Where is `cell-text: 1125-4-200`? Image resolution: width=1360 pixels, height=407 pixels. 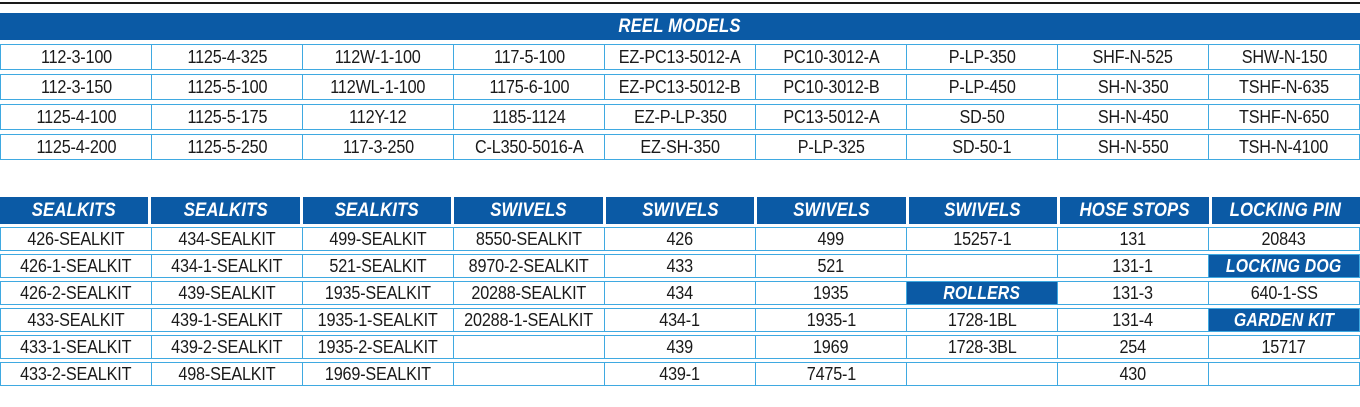 cell-text: 1125-4-200 is located at coordinates (76, 146).